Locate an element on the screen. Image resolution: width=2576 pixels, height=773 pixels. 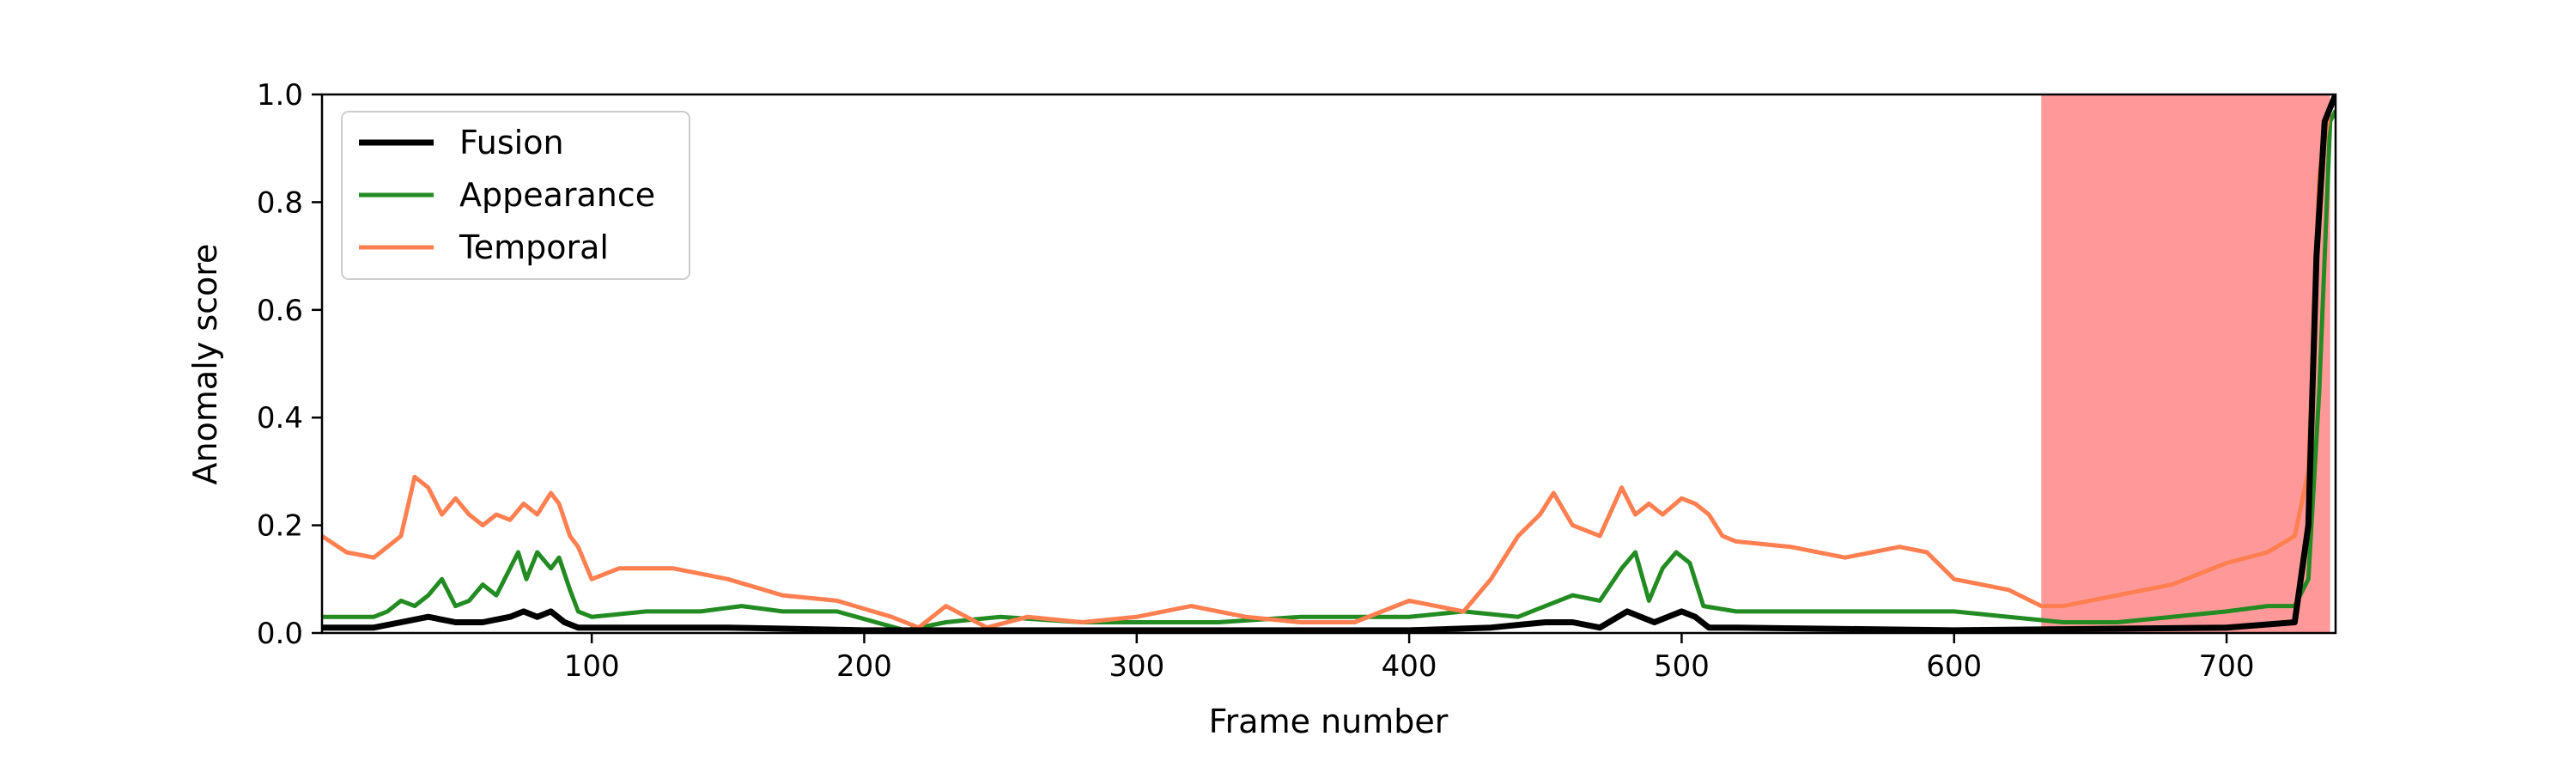
y-axis-label: Anomaly score is located at coordinates (205, 364).